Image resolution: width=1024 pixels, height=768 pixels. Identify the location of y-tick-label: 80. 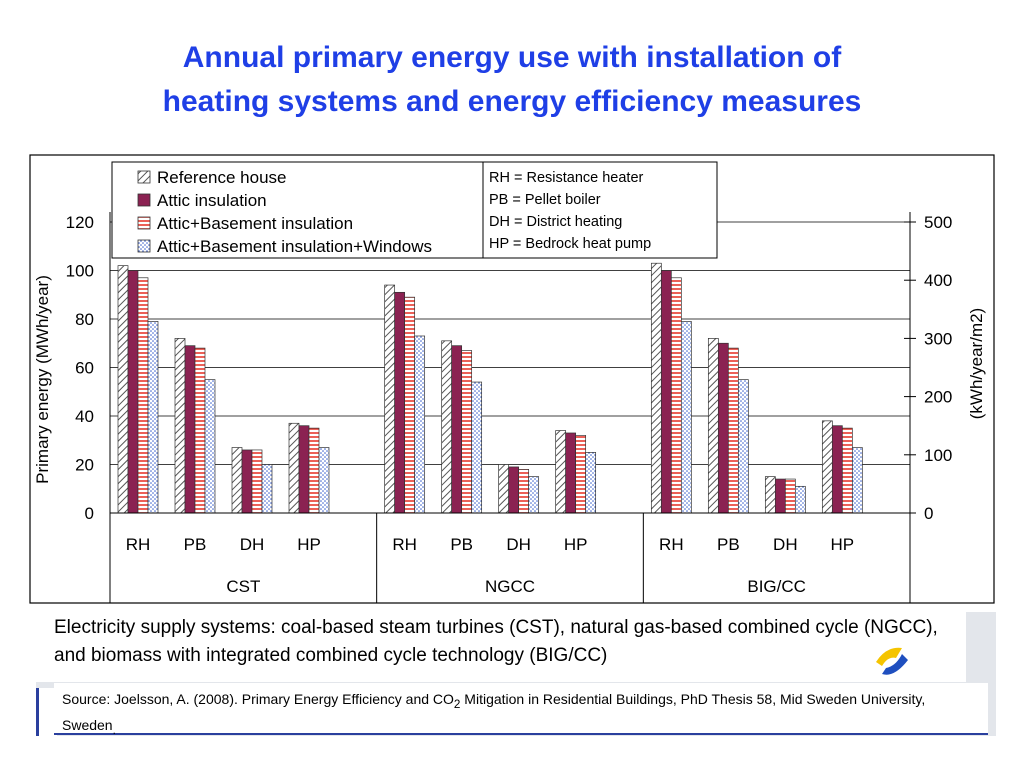
(84, 319).